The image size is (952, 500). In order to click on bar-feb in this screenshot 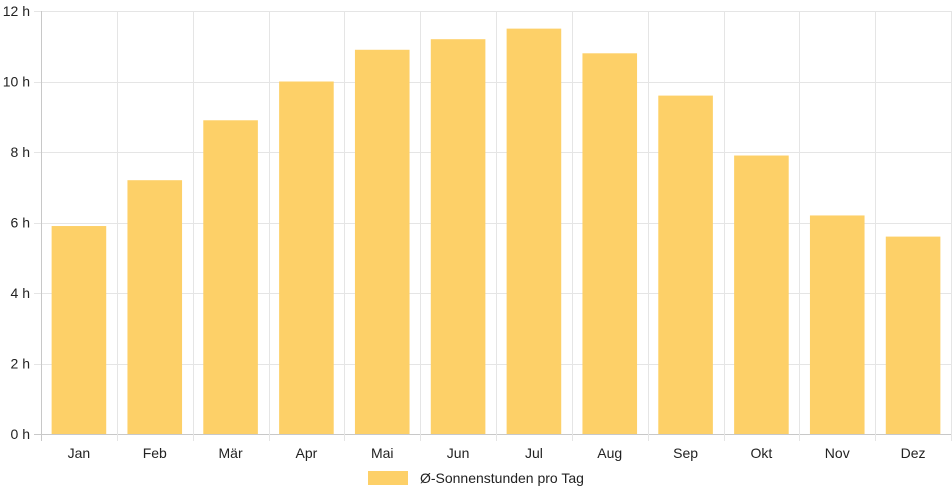, I will do `click(155, 307)`.